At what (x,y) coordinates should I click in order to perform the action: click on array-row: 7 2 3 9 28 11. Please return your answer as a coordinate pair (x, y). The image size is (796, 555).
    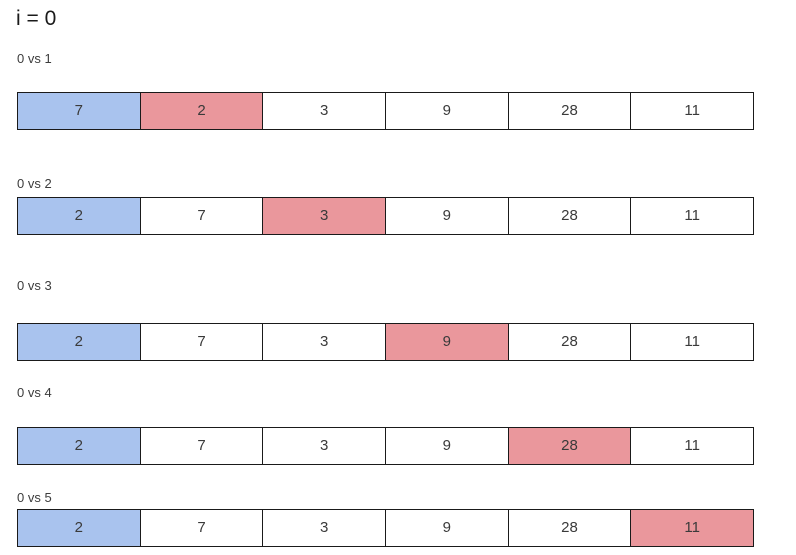
    Looking at the image, I should click on (385, 111).